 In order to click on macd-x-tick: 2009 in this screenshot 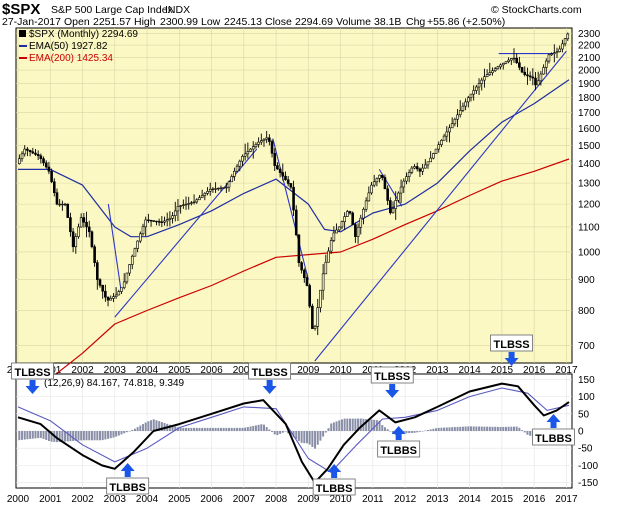, I will do `click(308, 499)`.